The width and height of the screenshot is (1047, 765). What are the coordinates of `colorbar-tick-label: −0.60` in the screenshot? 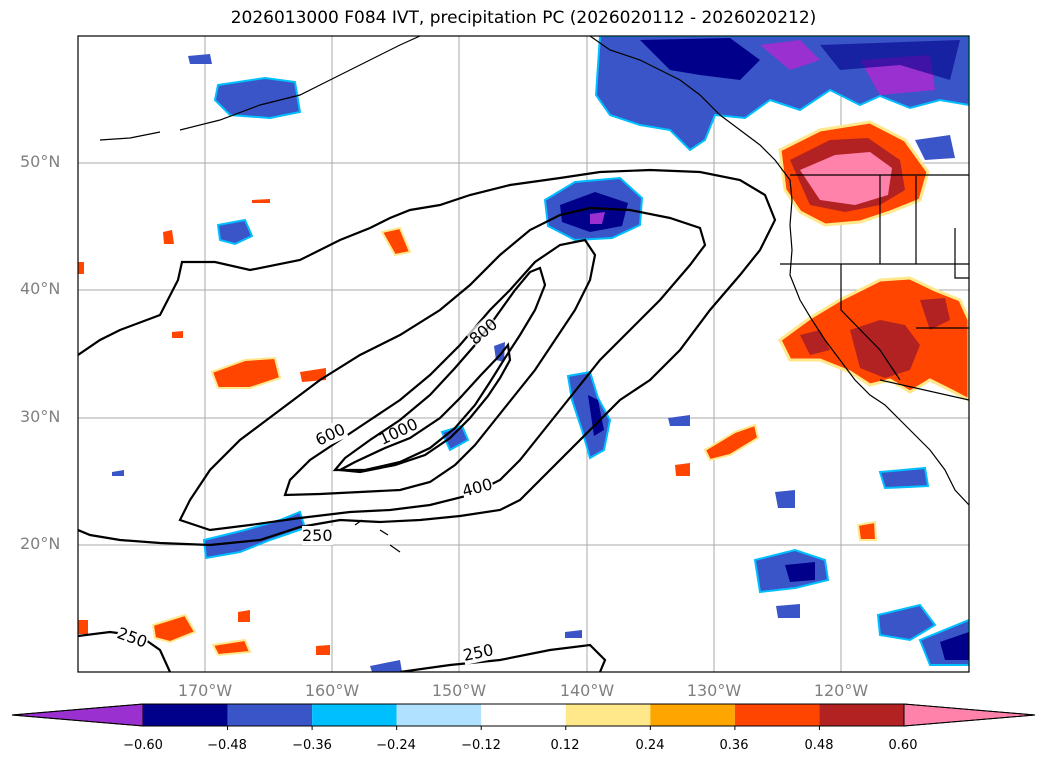 It's located at (143, 745).